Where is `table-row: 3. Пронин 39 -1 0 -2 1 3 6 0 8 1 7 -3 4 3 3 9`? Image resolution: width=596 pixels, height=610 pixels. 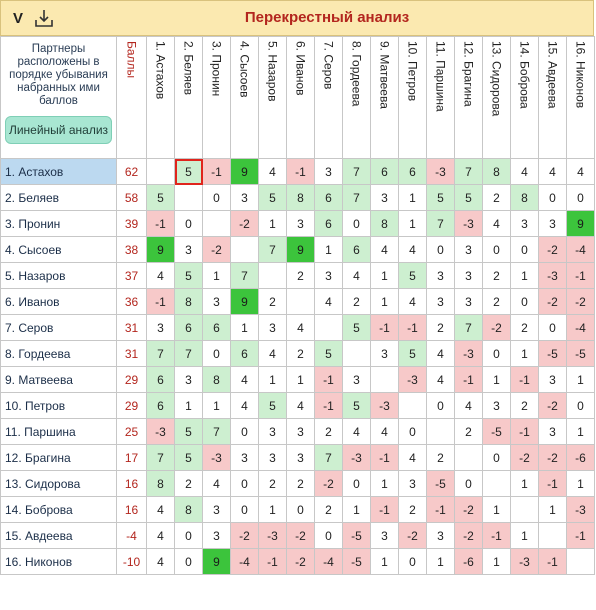 table-row: 3. Пронин 39 -1 0 -2 1 3 6 0 8 1 7 -3 4 3 3 9 is located at coordinates (297, 223).